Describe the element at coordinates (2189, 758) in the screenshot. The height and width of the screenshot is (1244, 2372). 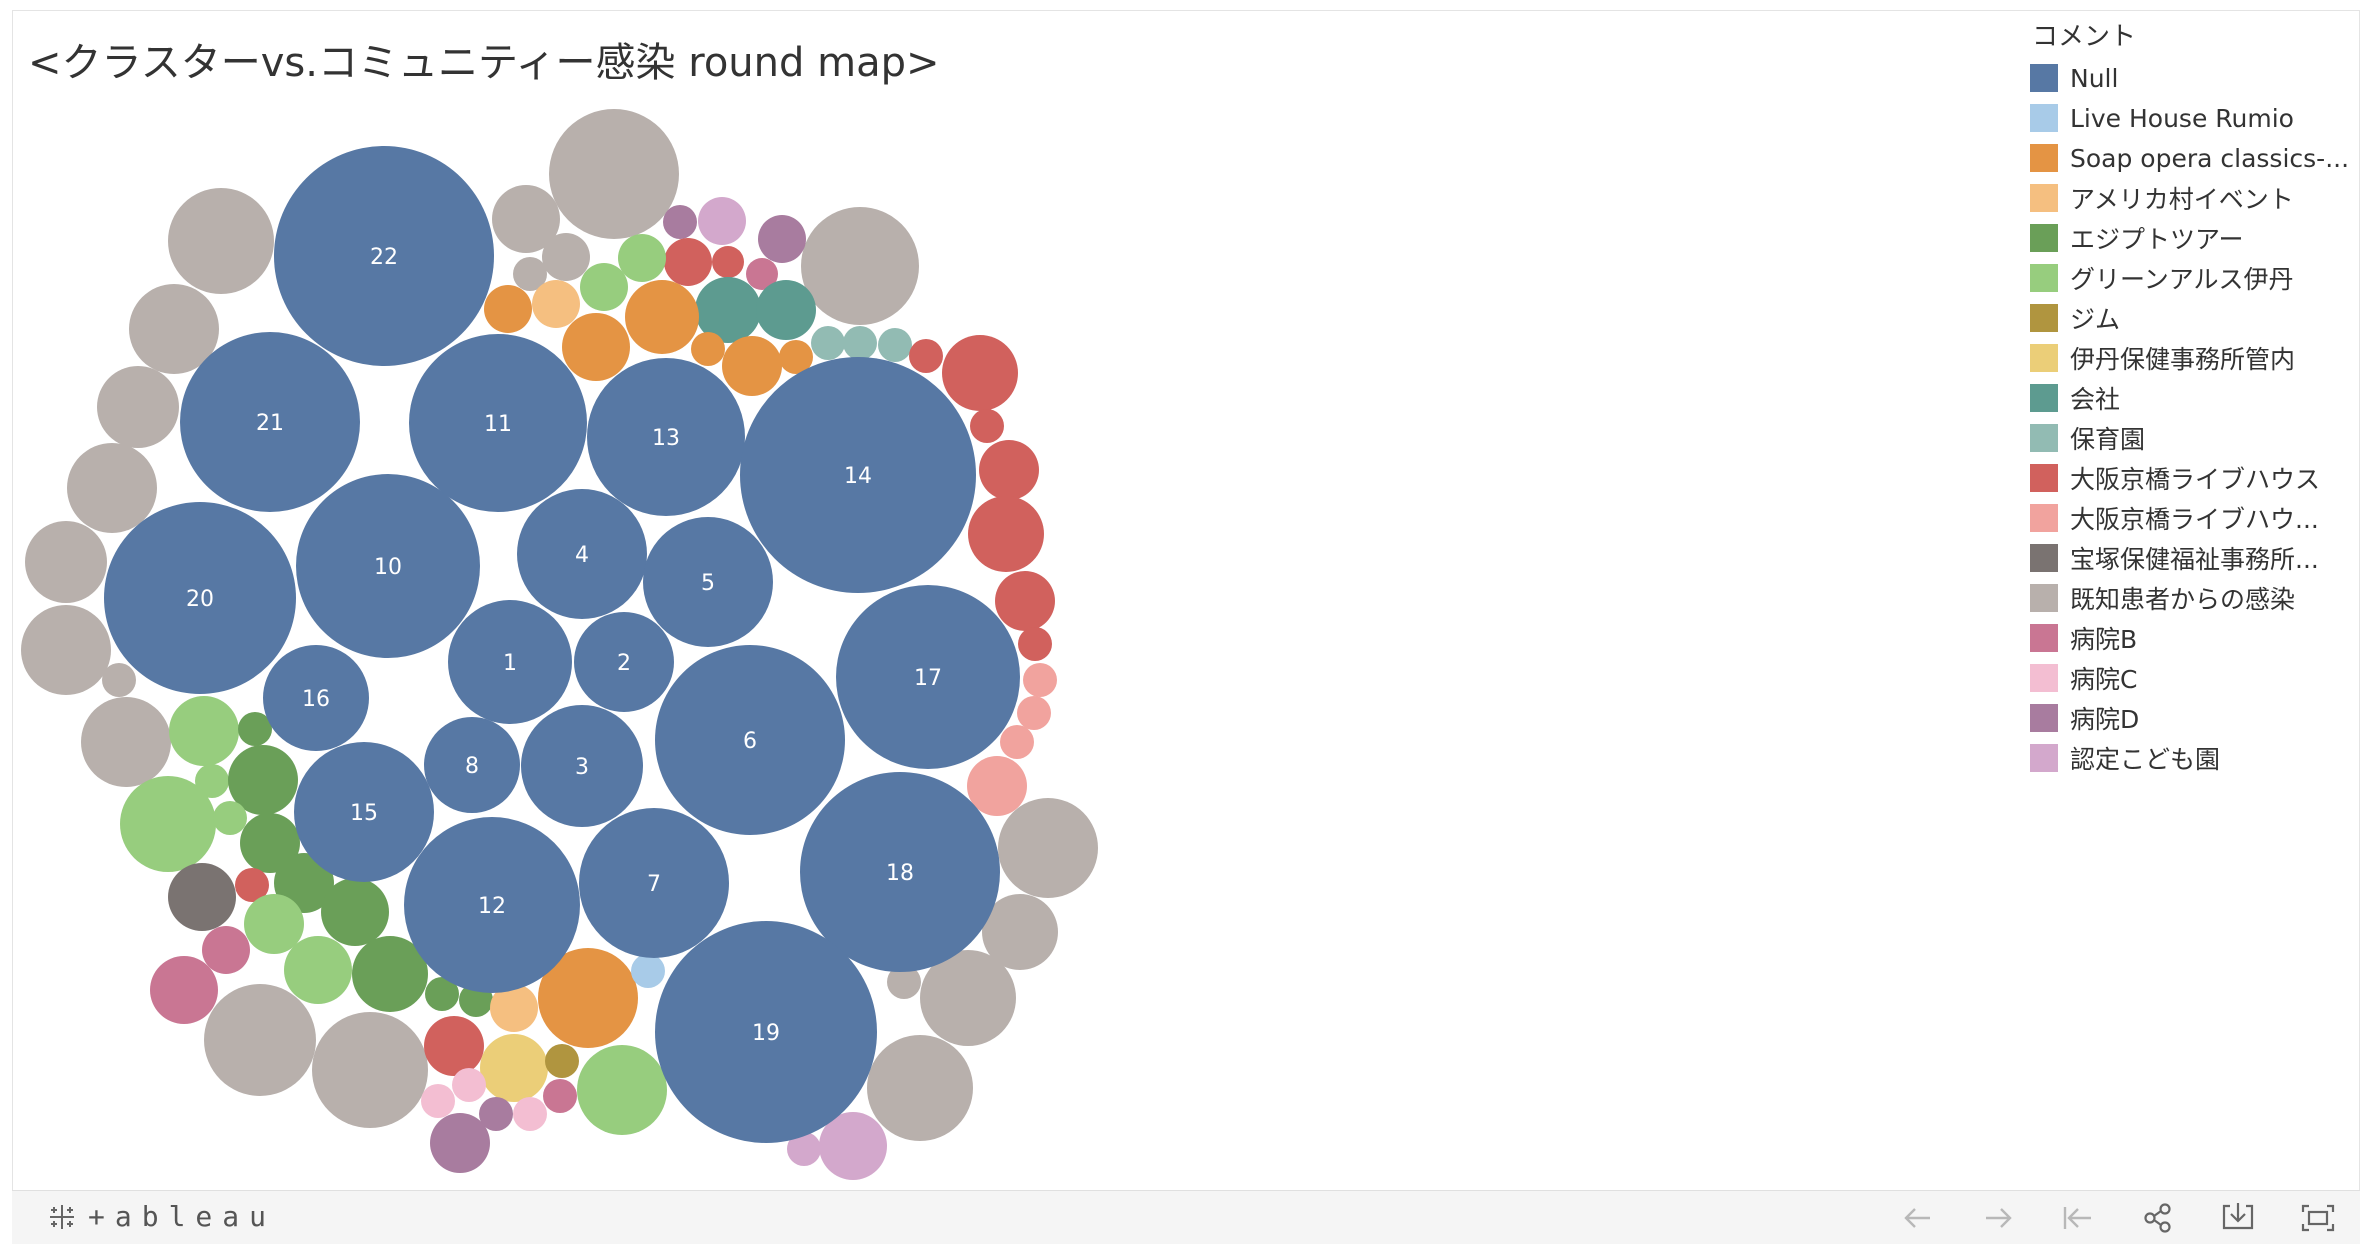
I see `legend-item: 認定こども園` at that location.